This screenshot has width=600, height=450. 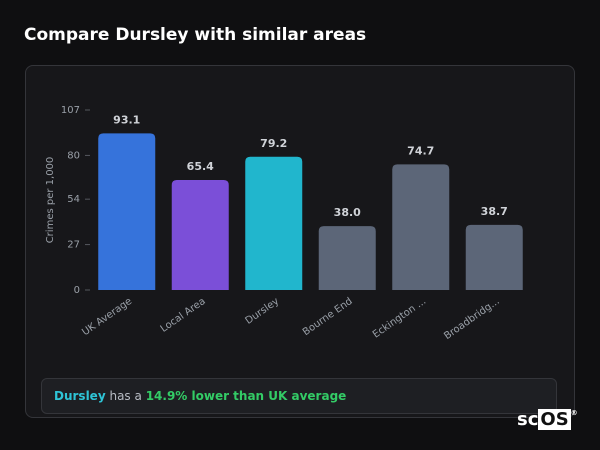 I want to click on page-title: Compare Dursley with similar areas, so click(x=195, y=35).